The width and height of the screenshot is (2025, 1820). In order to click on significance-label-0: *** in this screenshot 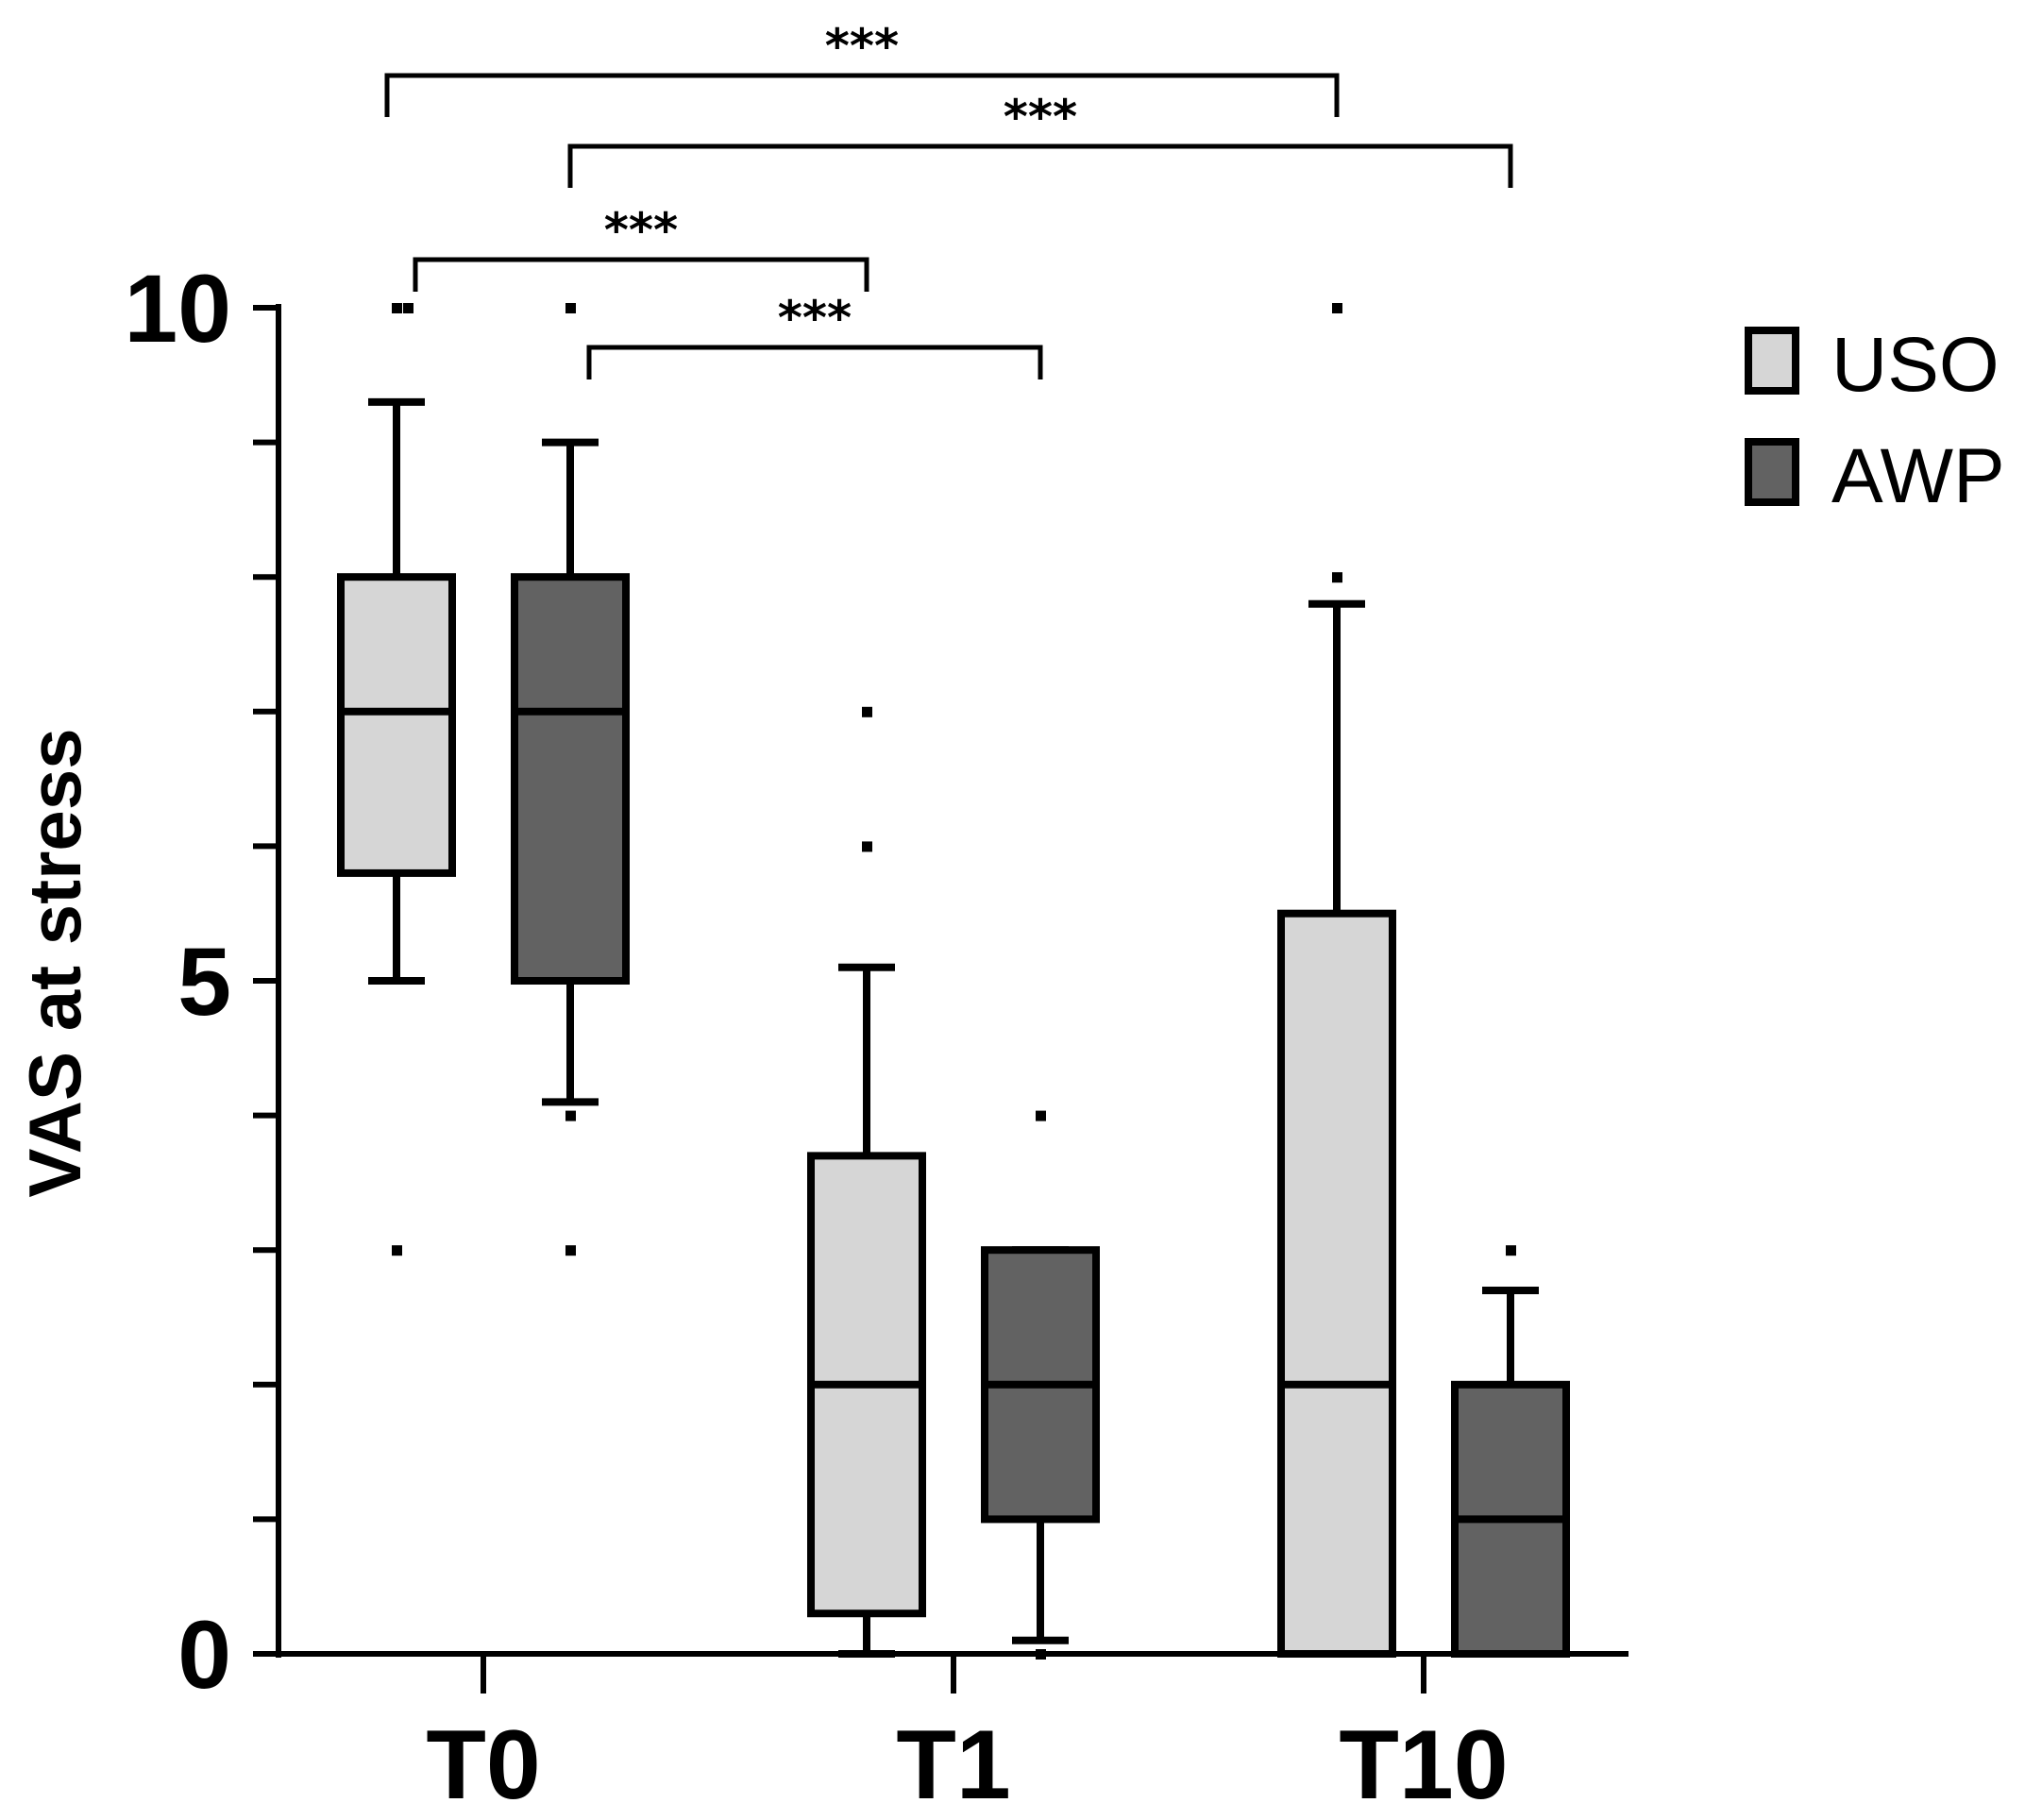, I will do `click(641, 230)`.